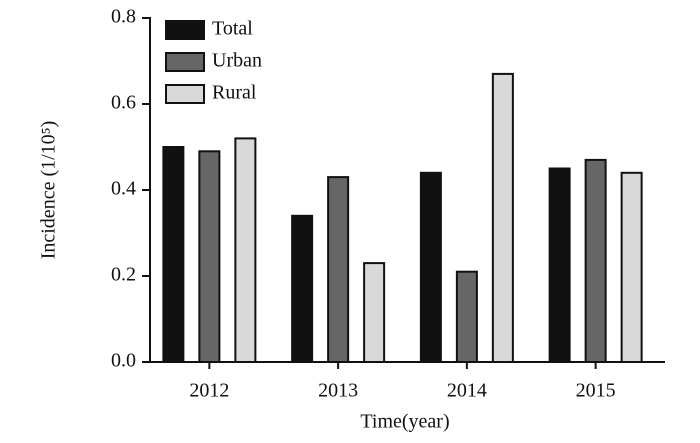 This screenshot has width=700, height=443. I want to click on y-tick-label: 0.2, so click(123, 275).